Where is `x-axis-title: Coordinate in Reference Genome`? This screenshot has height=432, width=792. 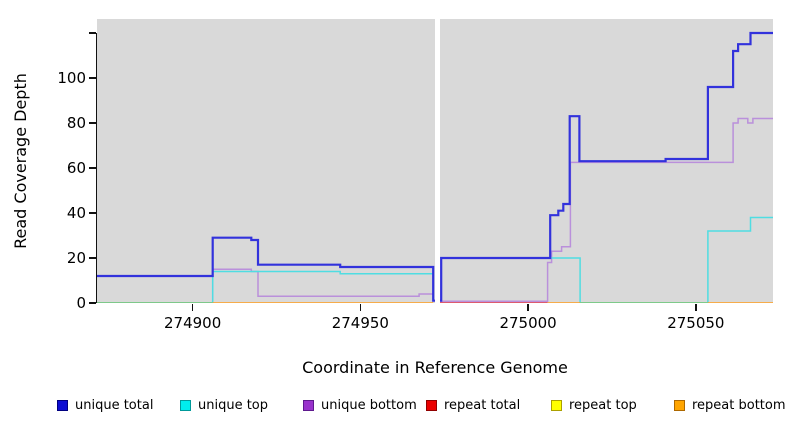 x-axis-title: Coordinate in Reference Genome is located at coordinates (435, 367).